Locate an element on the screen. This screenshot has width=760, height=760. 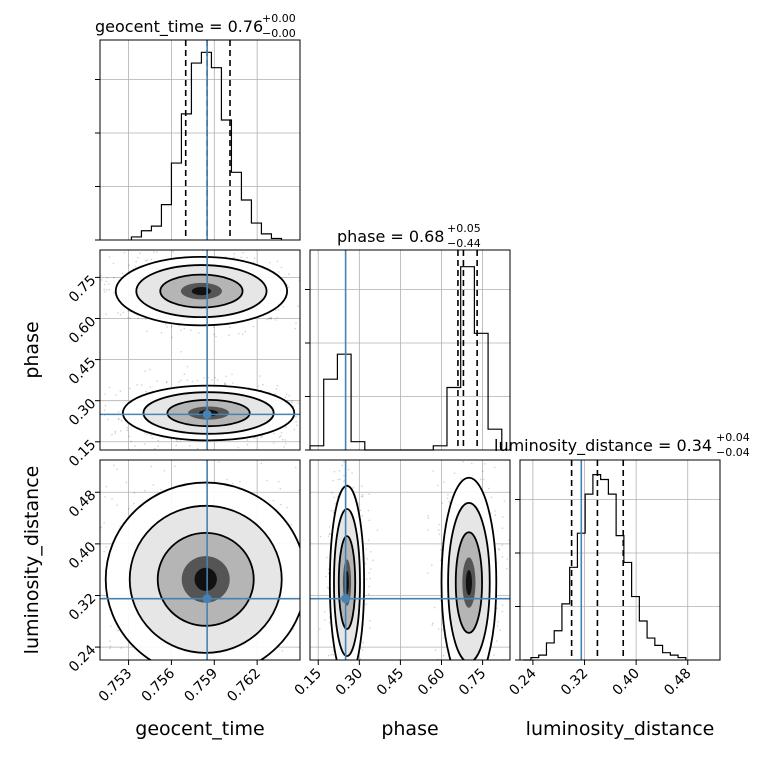
y-axis-label-luminosity-distance: luminosity_distance is located at coordinates (32, 560).